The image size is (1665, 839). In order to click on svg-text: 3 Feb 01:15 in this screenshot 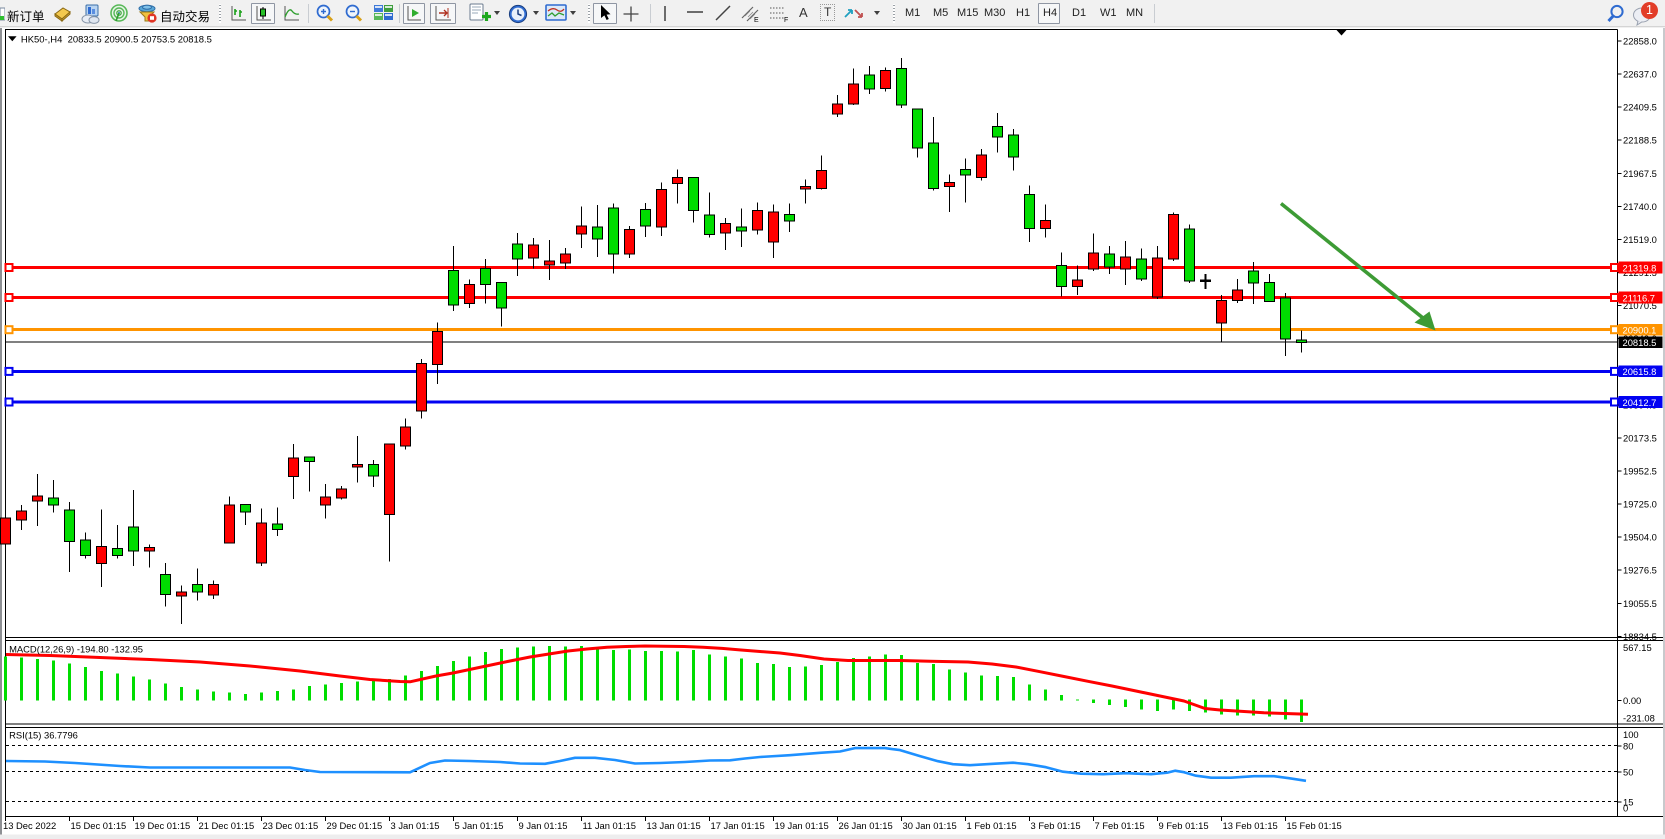, I will do `click(1056, 825)`.